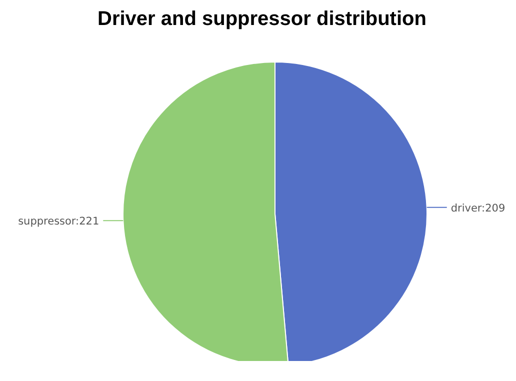 The width and height of the screenshot is (516, 381). I want to click on chart-title: Driver and suppressor distribution, so click(262, 19).